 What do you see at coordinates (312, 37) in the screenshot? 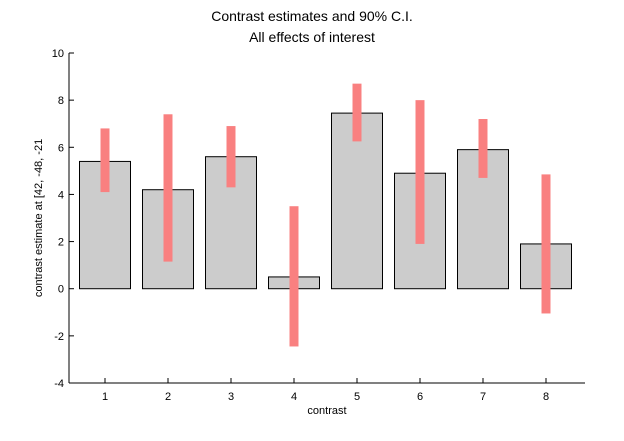
I see `chart-subtitle: All effects of interest` at bounding box center [312, 37].